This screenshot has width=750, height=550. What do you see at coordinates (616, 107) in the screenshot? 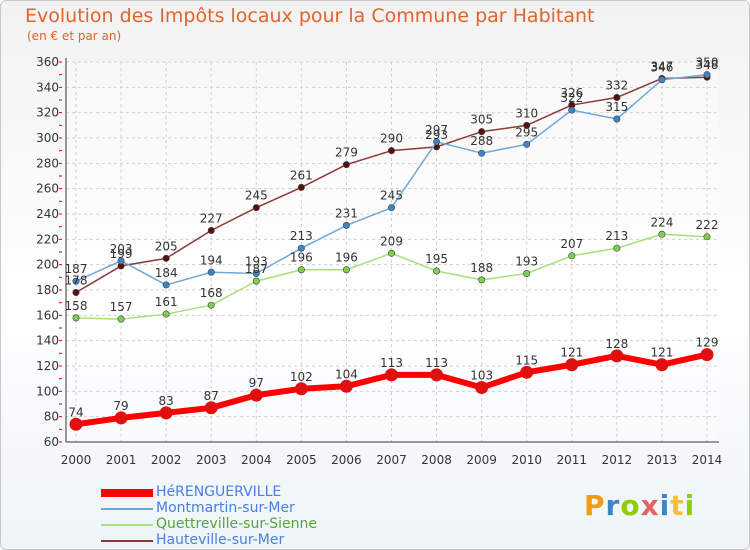
I see `data-label: 315` at bounding box center [616, 107].